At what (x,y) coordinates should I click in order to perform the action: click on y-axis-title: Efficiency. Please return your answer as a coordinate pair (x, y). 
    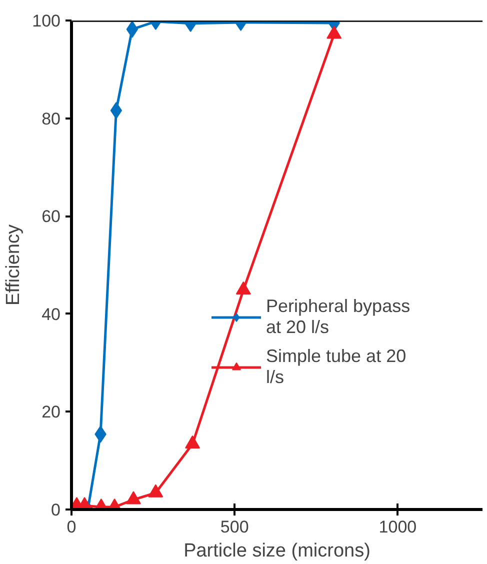
    Looking at the image, I should click on (13, 265).